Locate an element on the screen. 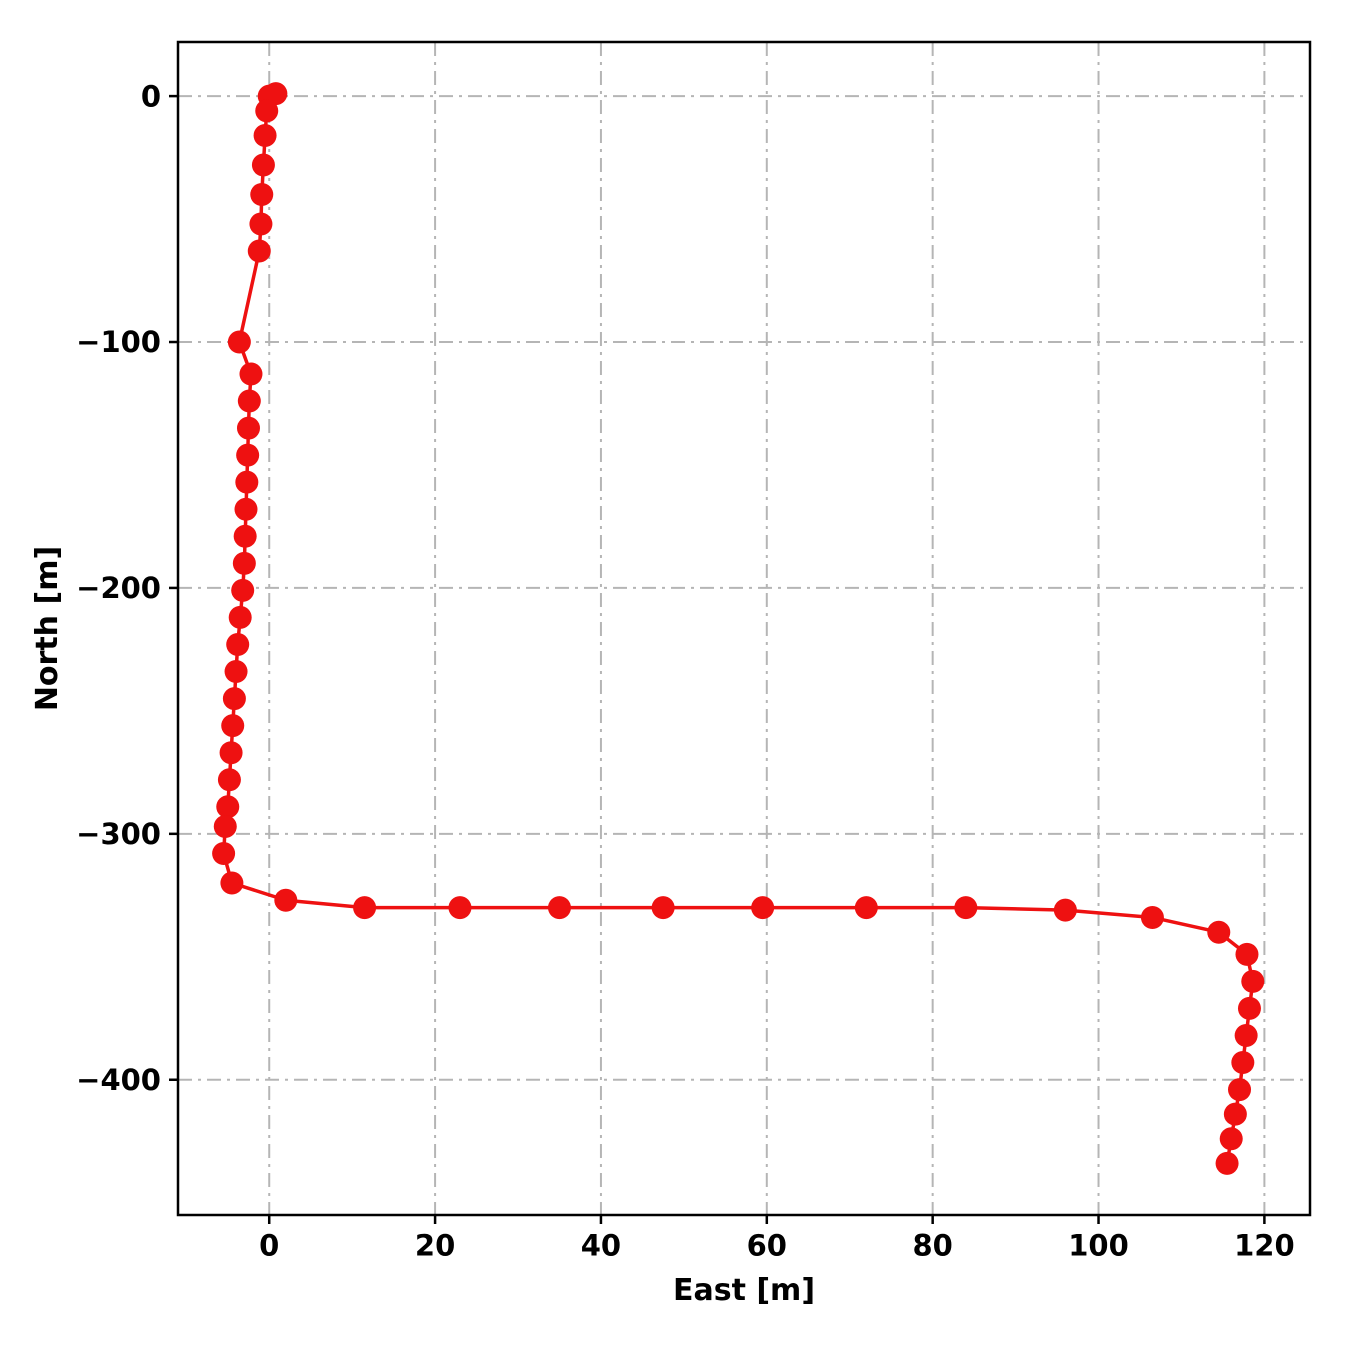 The width and height of the screenshot is (1350, 1350). y-axis: 0 −100 −200 −300 −400 is located at coordinates (127, 588).